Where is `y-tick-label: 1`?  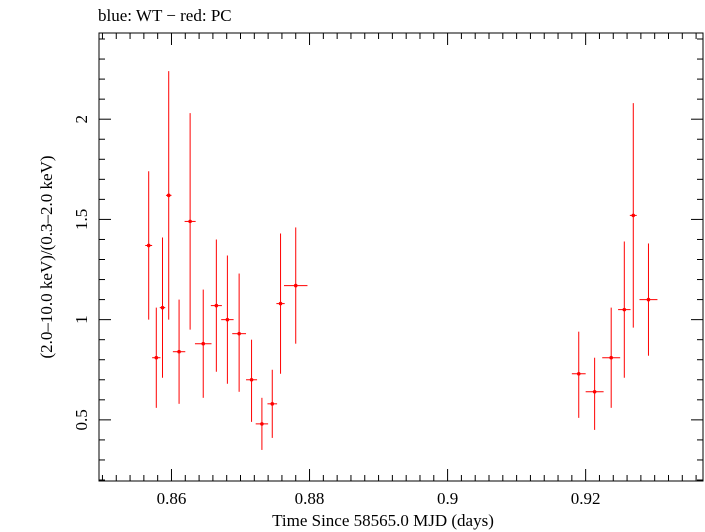 y-tick-label: 1 is located at coordinates (81, 319).